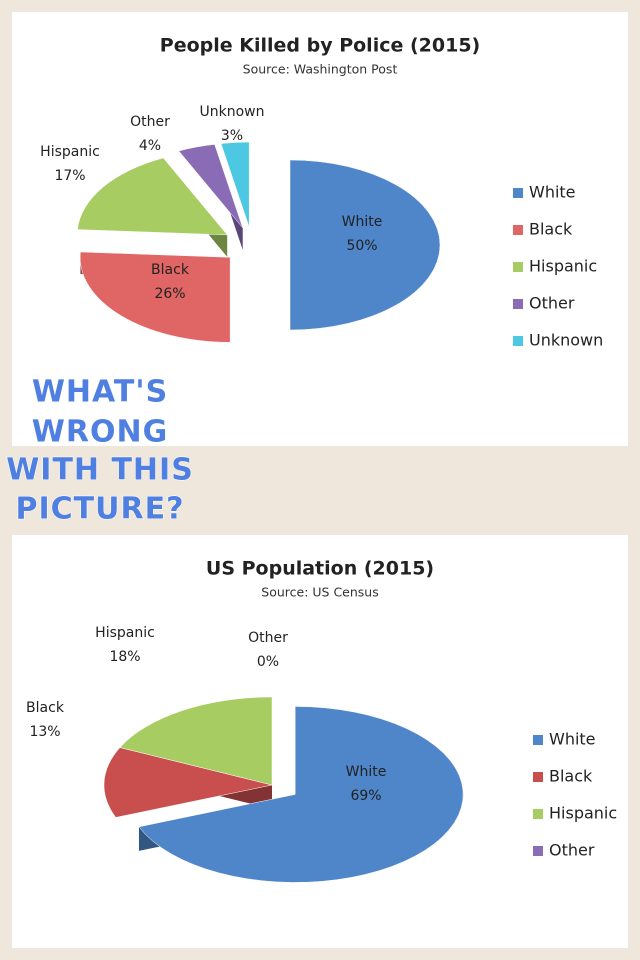 Image resolution: width=640 pixels, height=960 pixels. Describe the element at coordinates (169, 294) in the screenshot. I see `slice-value-label: 26%` at that location.